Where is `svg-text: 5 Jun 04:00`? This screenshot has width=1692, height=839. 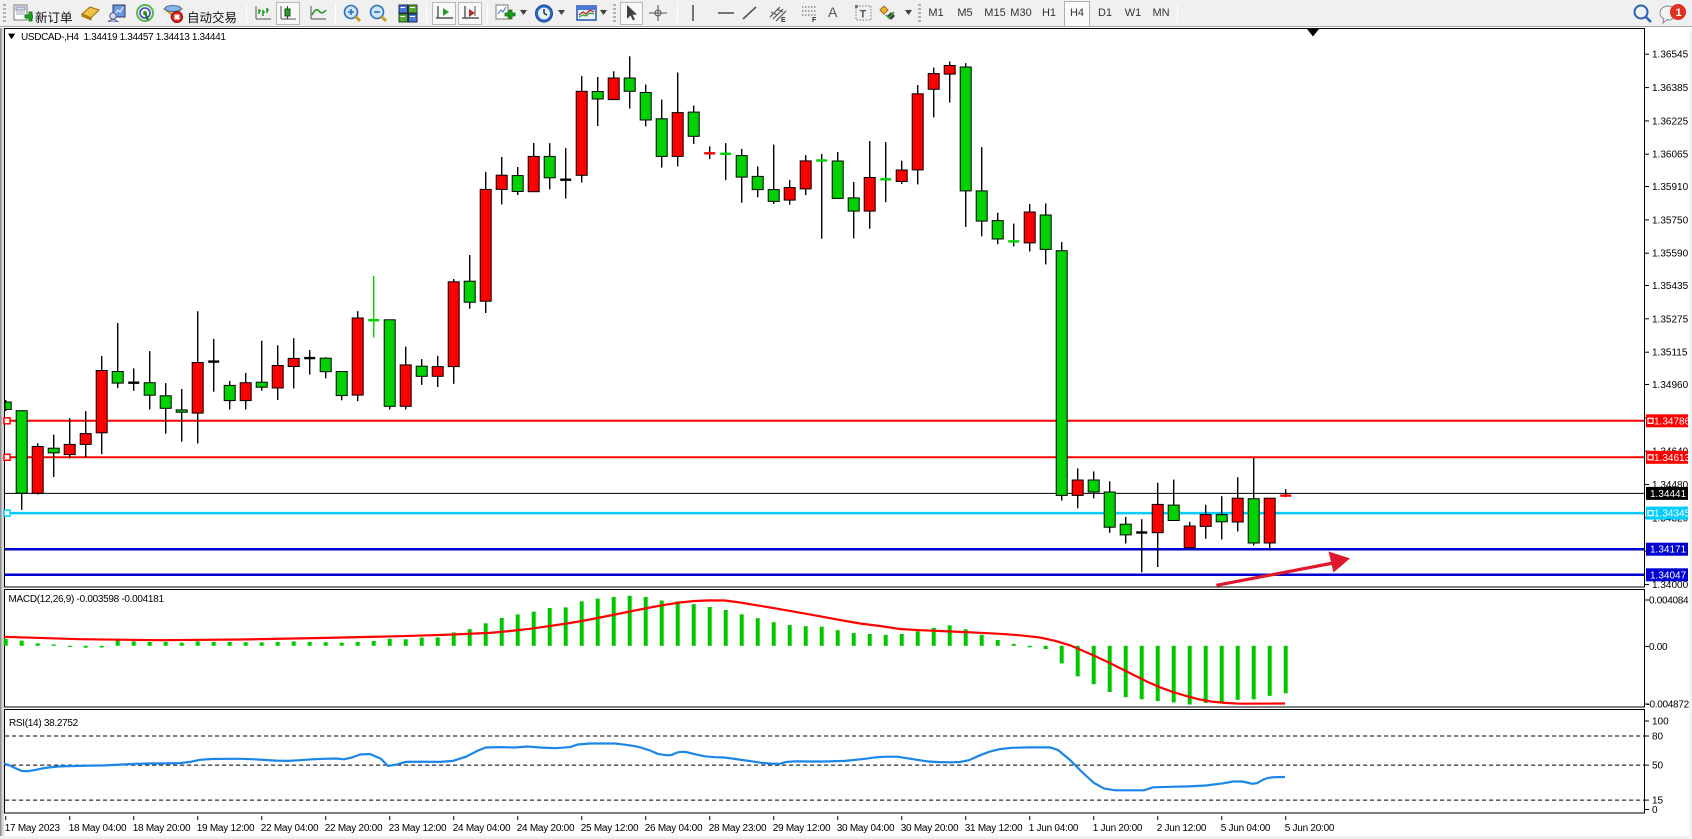
svg-text: 5 Jun 04:00 is located at coordinates (1246, 828).